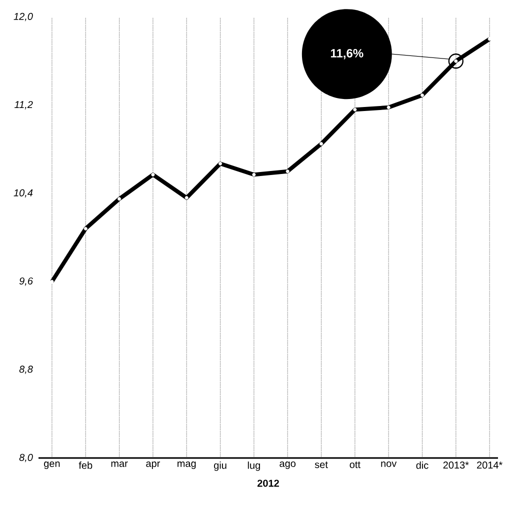 The width and height of the screenshot is (507, 526). Describe the element at coordinates (23, 105) in the screenshot. I see `y-tick-label: 11,2` at that location.